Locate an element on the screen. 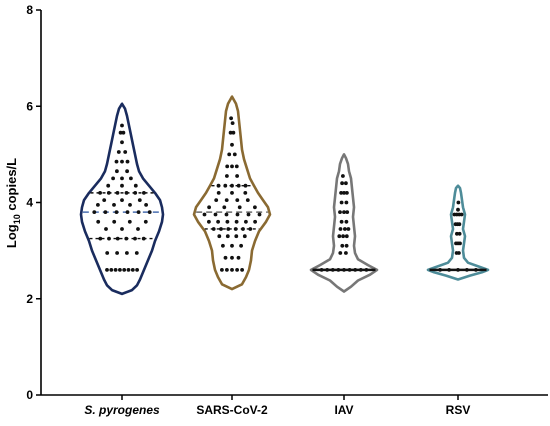 This screenshot has width=550, height=426. x-tick-label: RSV is located at coordinates (458, 410).